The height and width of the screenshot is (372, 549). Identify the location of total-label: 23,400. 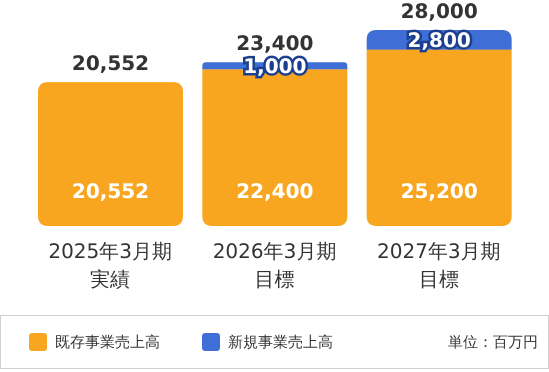
(275, 43).